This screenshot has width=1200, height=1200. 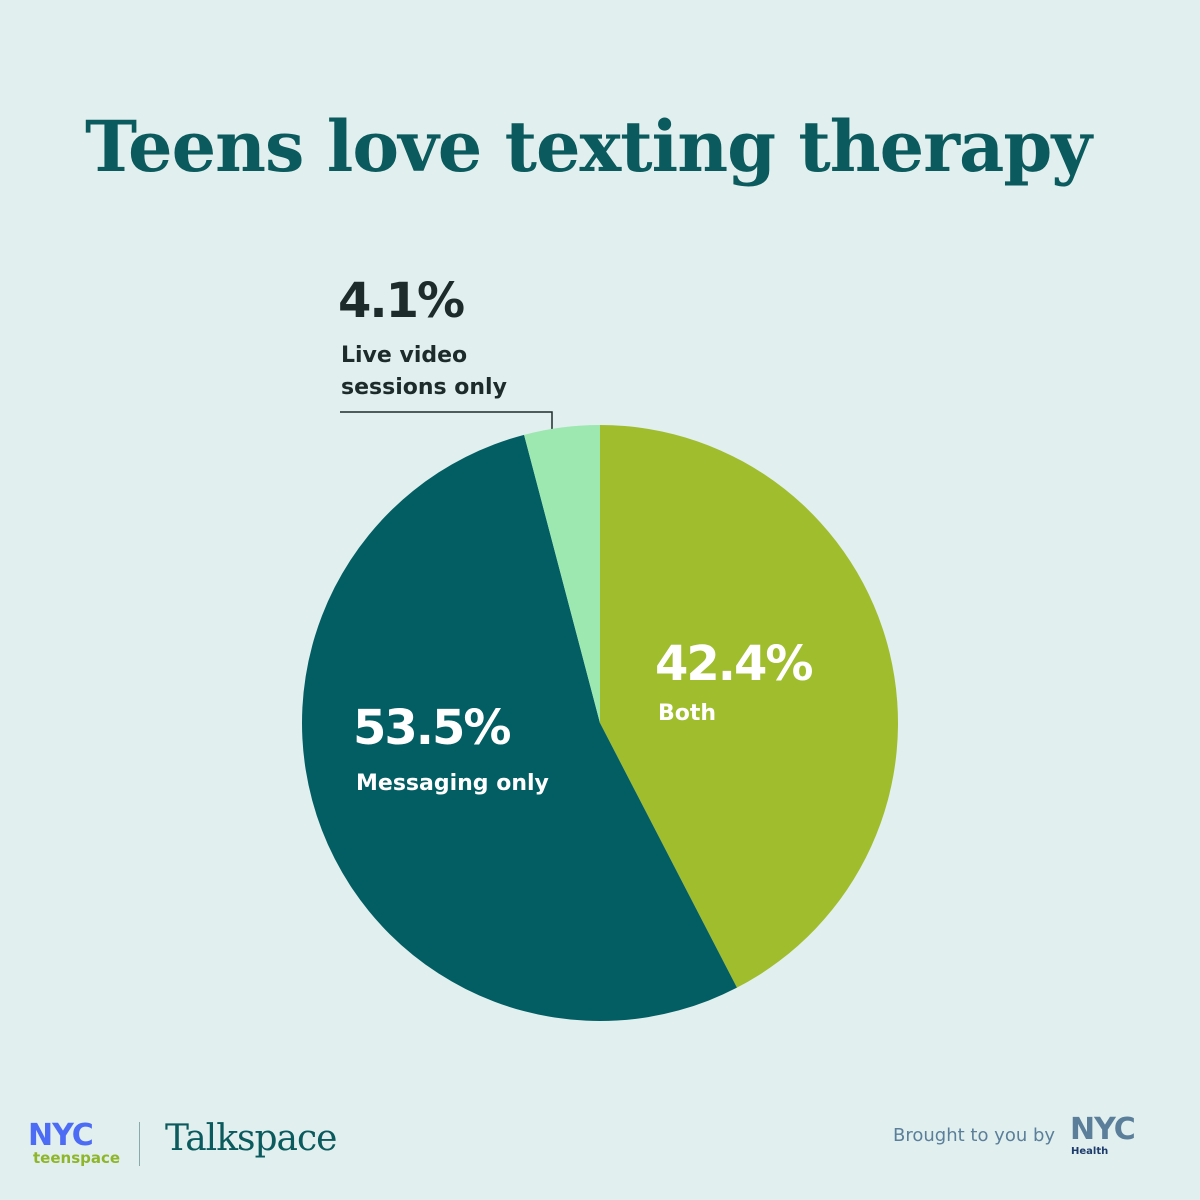 I want to click on chart-title: Teens love texting therapy, so click(x=588, y=146).